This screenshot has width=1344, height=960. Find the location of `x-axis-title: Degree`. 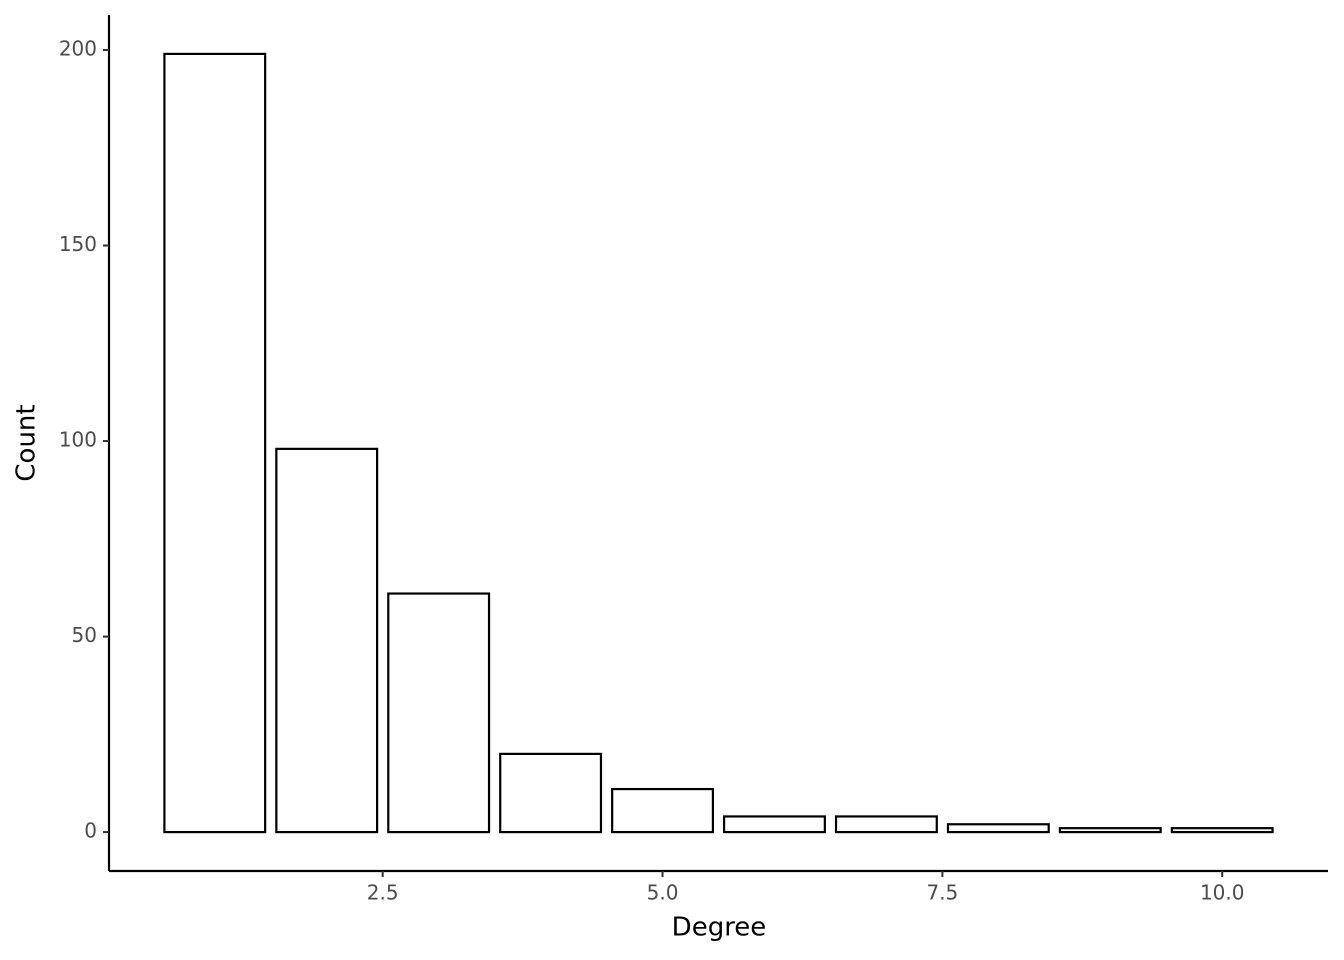

x-axis-title: Degree is located at coordinates (719, 928).